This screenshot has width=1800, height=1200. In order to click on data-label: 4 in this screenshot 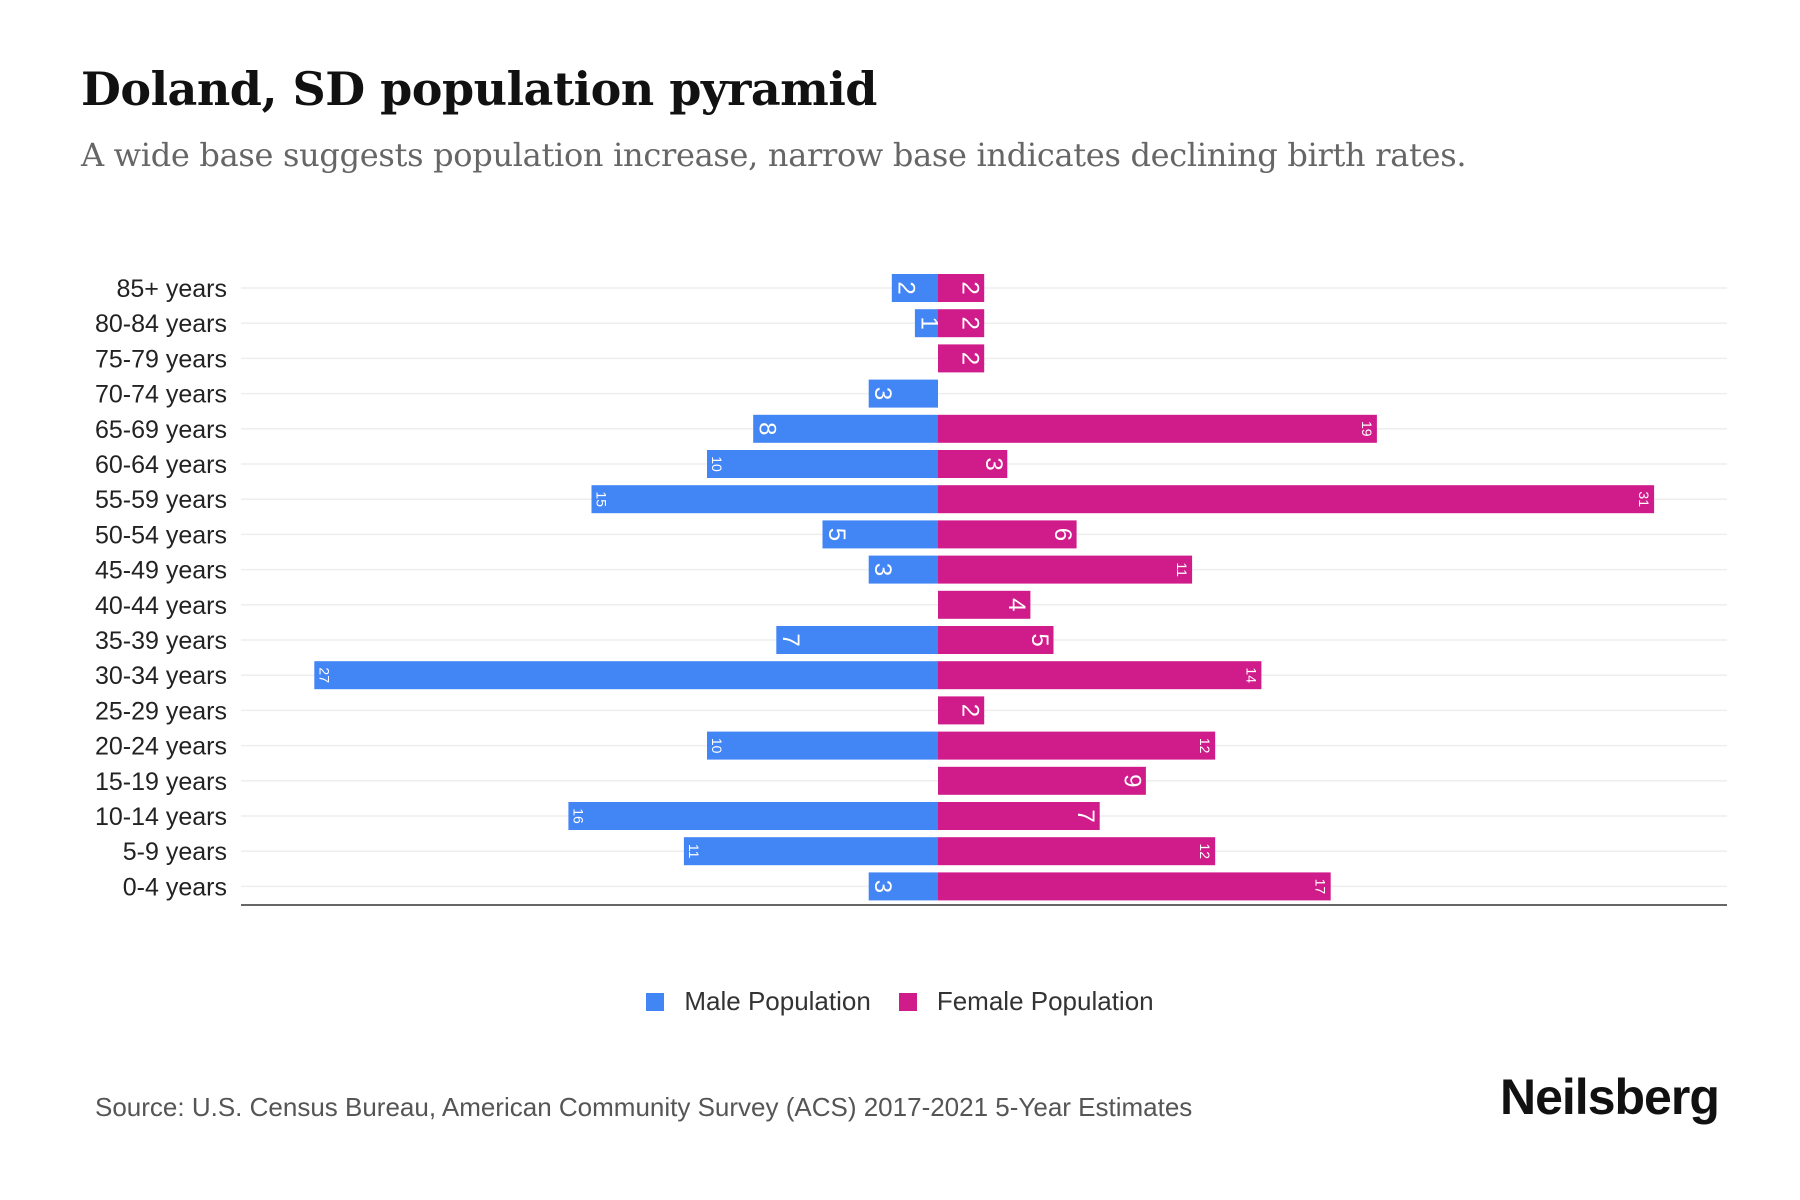, I will do `click(1016, 604)`.